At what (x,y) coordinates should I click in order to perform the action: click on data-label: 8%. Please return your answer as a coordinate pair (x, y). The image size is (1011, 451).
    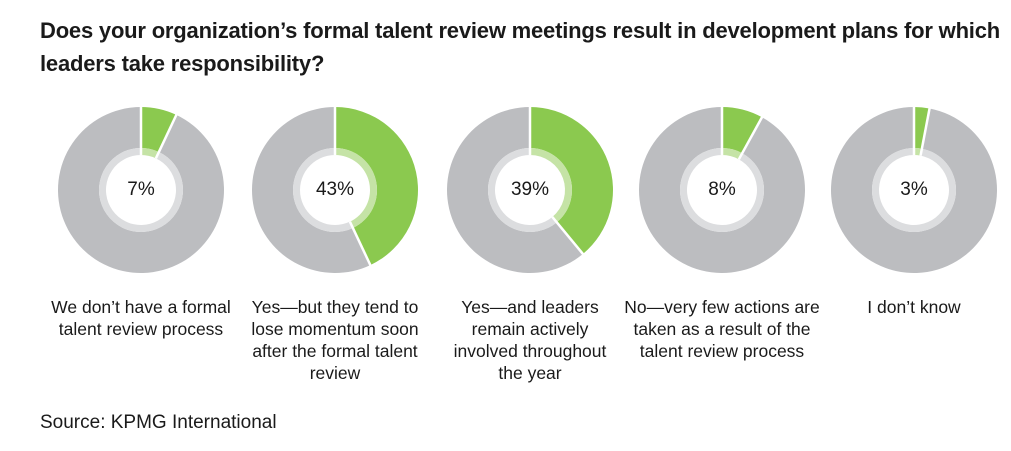
    Looking at the image, I should click on (722, 189).